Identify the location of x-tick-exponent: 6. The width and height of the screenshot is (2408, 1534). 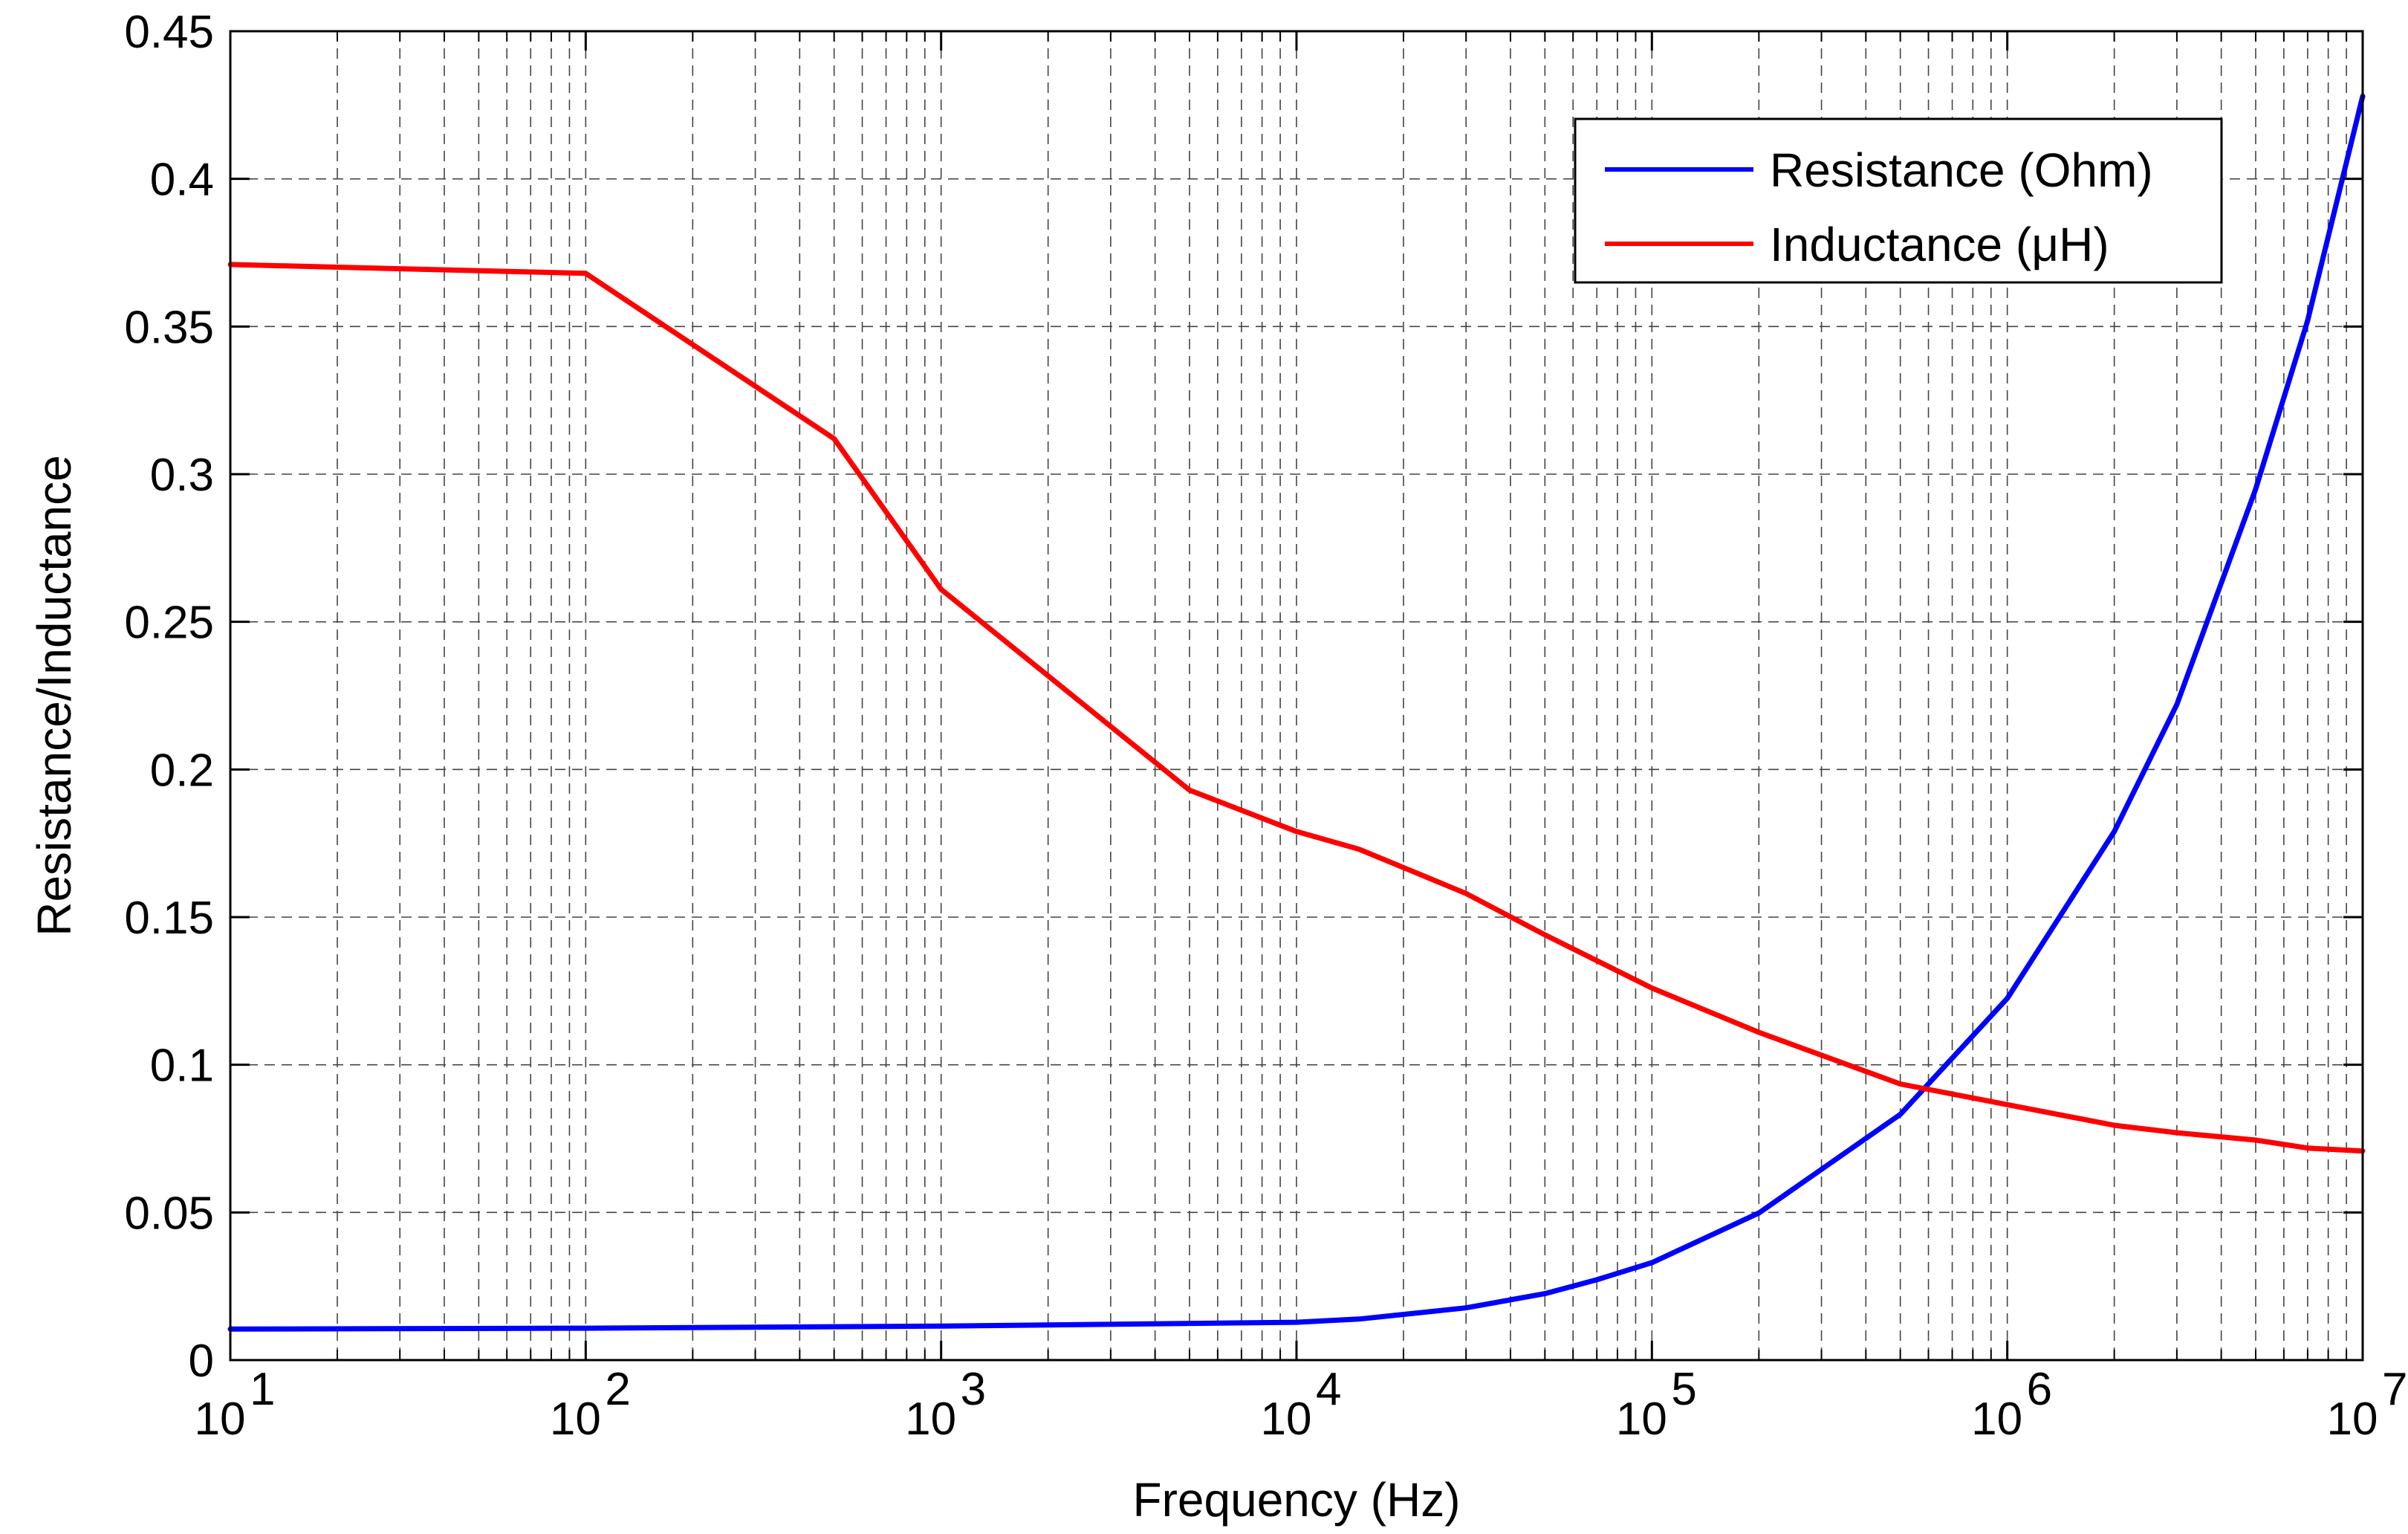
(2039, 1389).